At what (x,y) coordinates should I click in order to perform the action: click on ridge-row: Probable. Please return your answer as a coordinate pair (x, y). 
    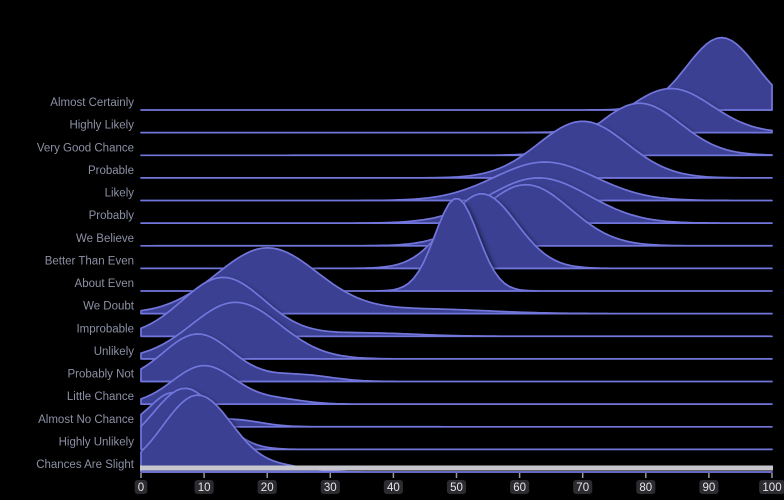
    Looking at the image, I should click on (430, 149).